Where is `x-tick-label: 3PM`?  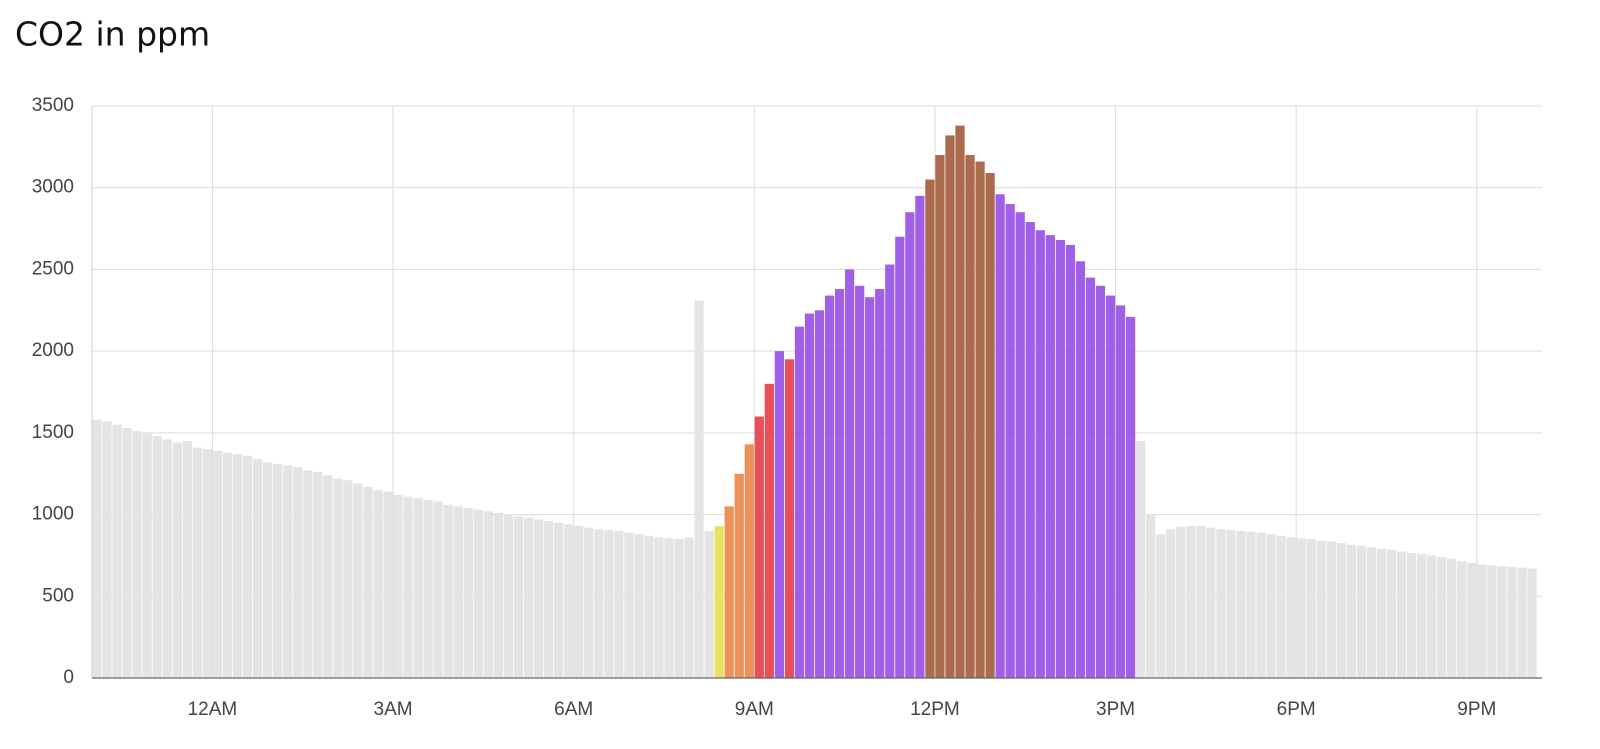
x-tick-label: 3PM is located at coordinates (1115, 709).